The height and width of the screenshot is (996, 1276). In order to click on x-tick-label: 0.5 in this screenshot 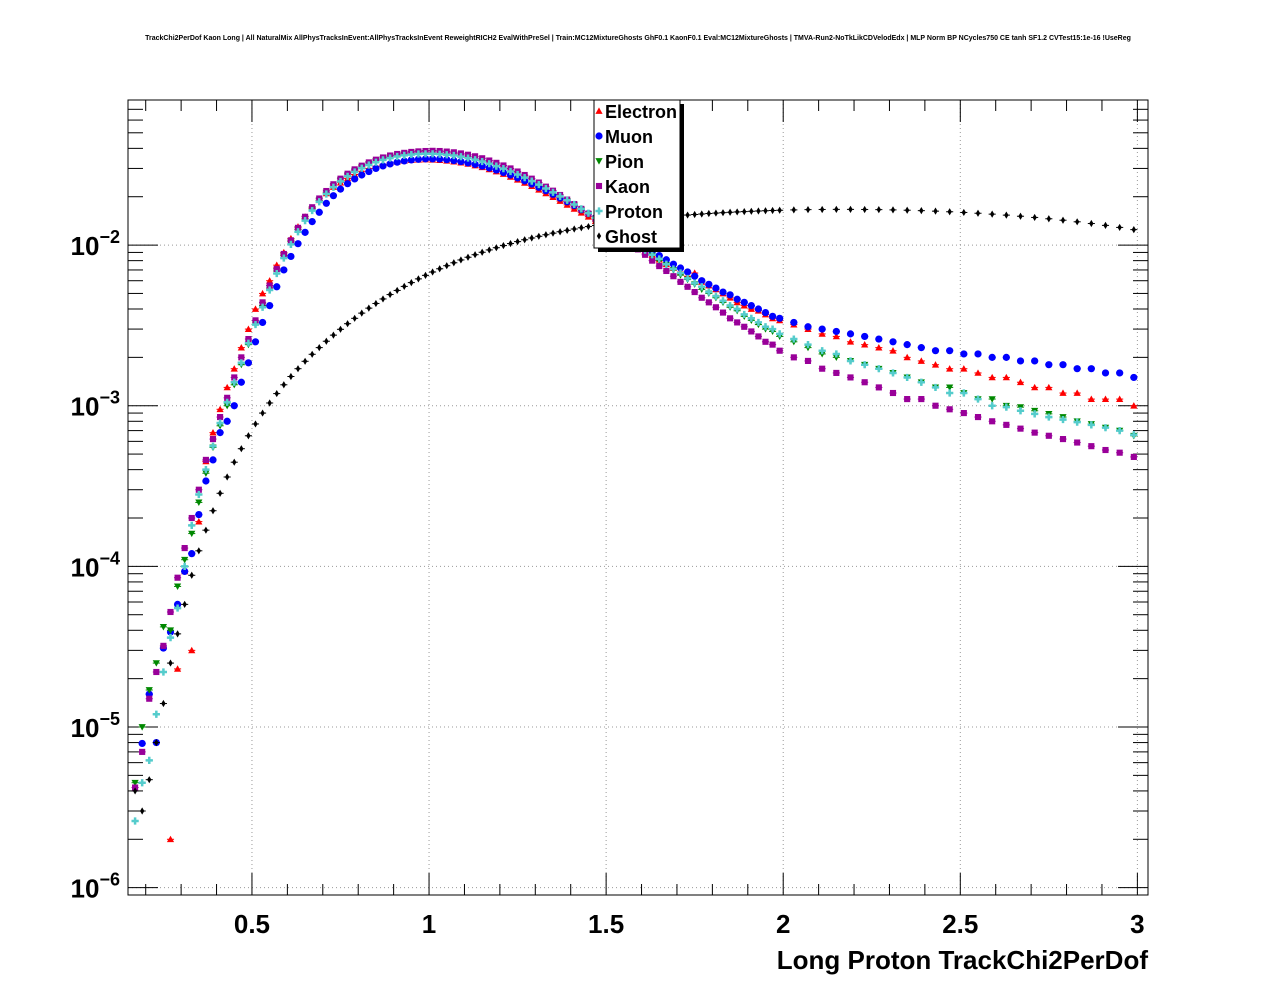, I will do `click(252, 924)`.